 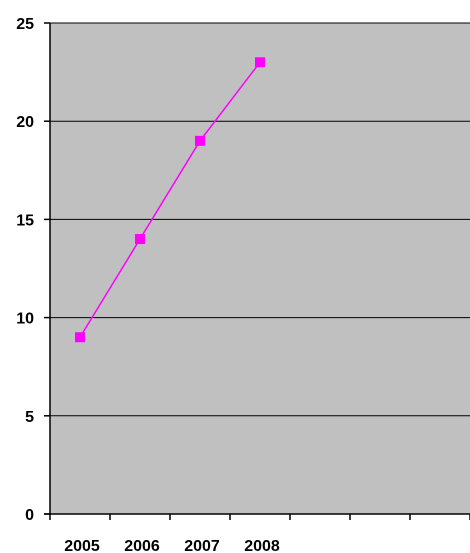 I want to click on x-tick-label: 2005, so click(x=82, y=545).